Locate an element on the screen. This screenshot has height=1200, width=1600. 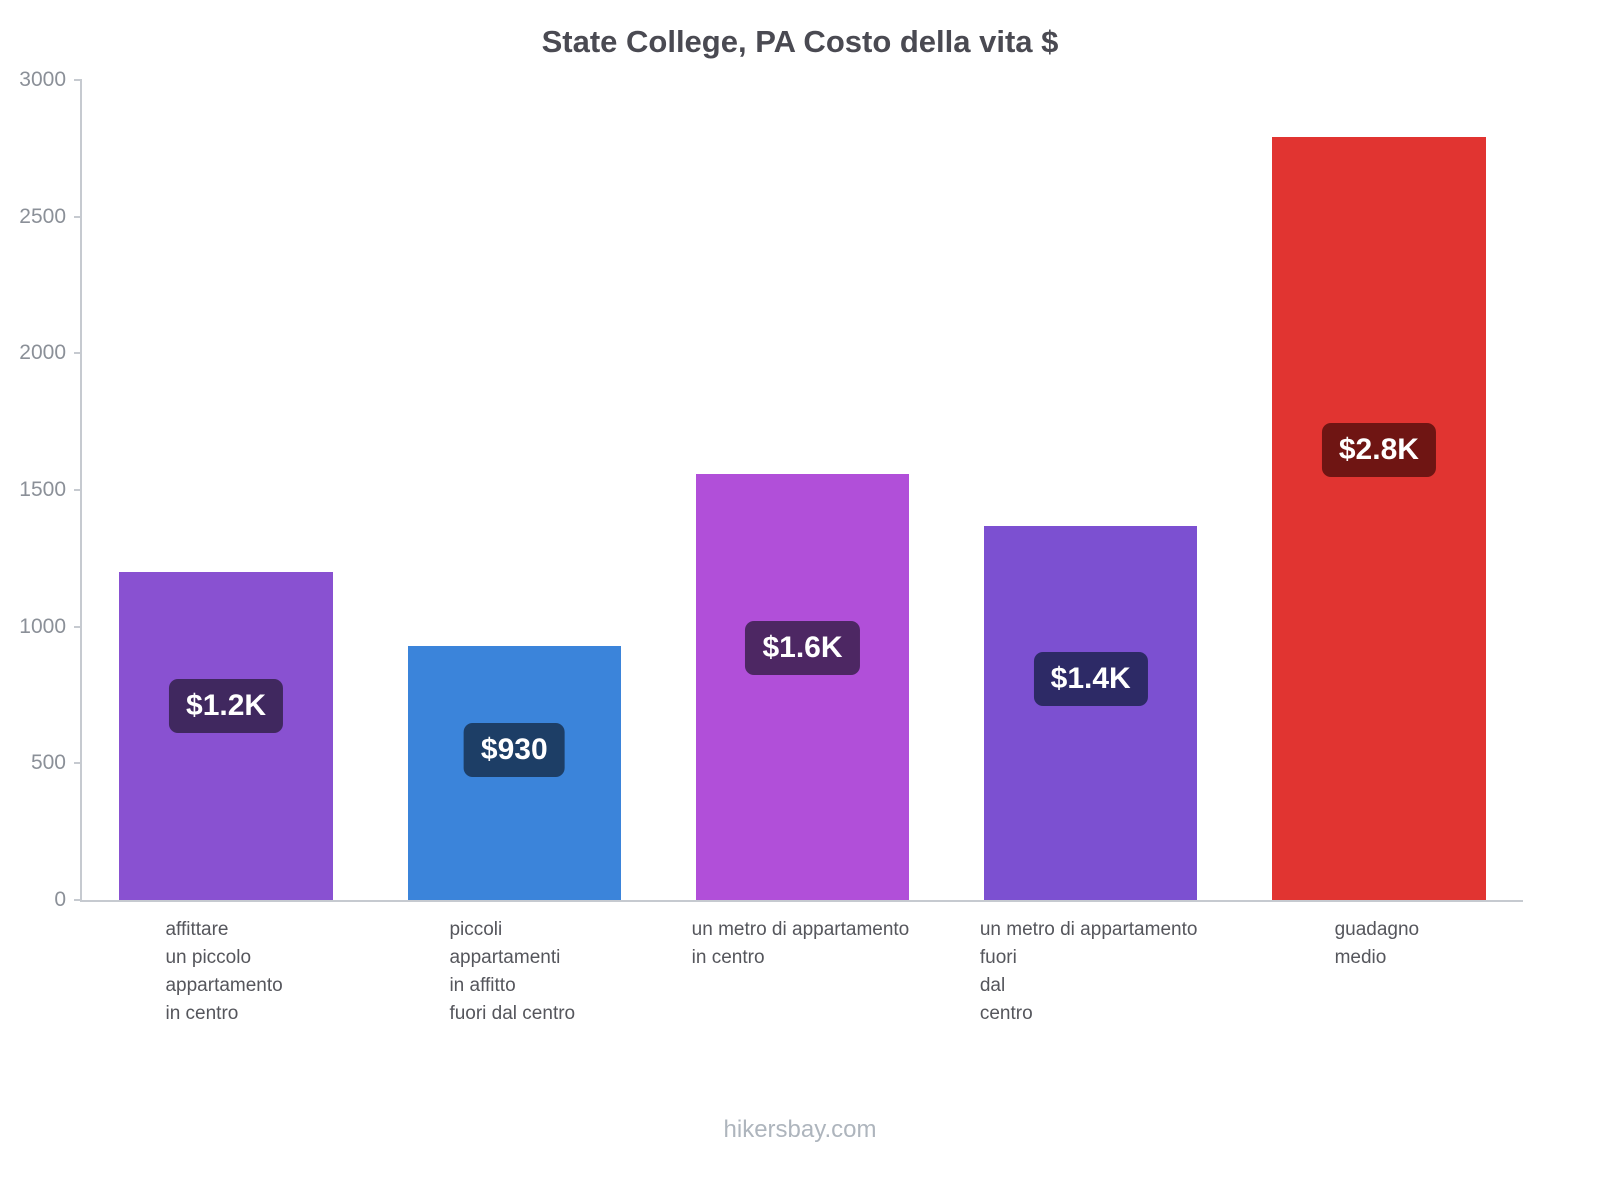
x-category-text: guadagno medio is located at coordinates (1377, 943).